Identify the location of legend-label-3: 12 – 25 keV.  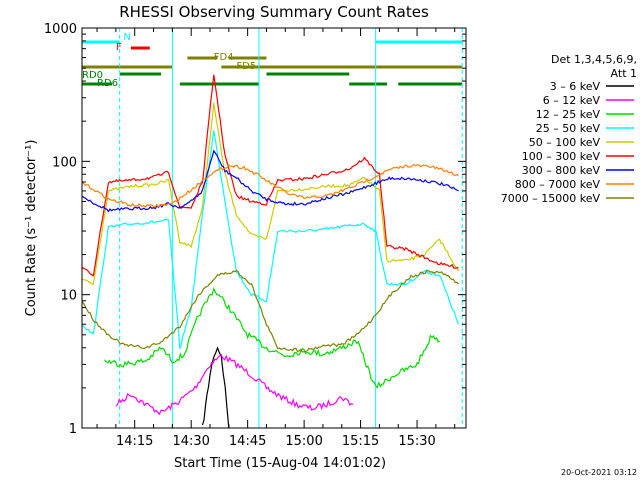
(568, 114).